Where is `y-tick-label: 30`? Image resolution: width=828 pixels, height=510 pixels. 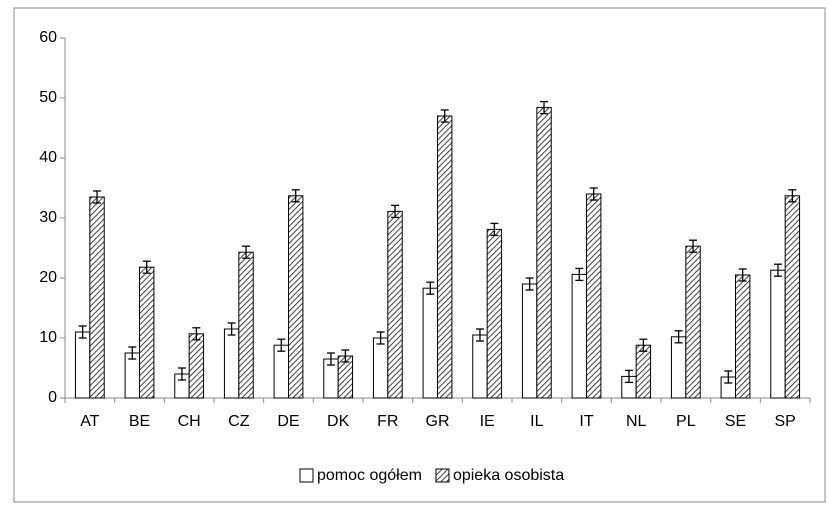
y-tick-label: 30 is located at coordinates (48, 217).